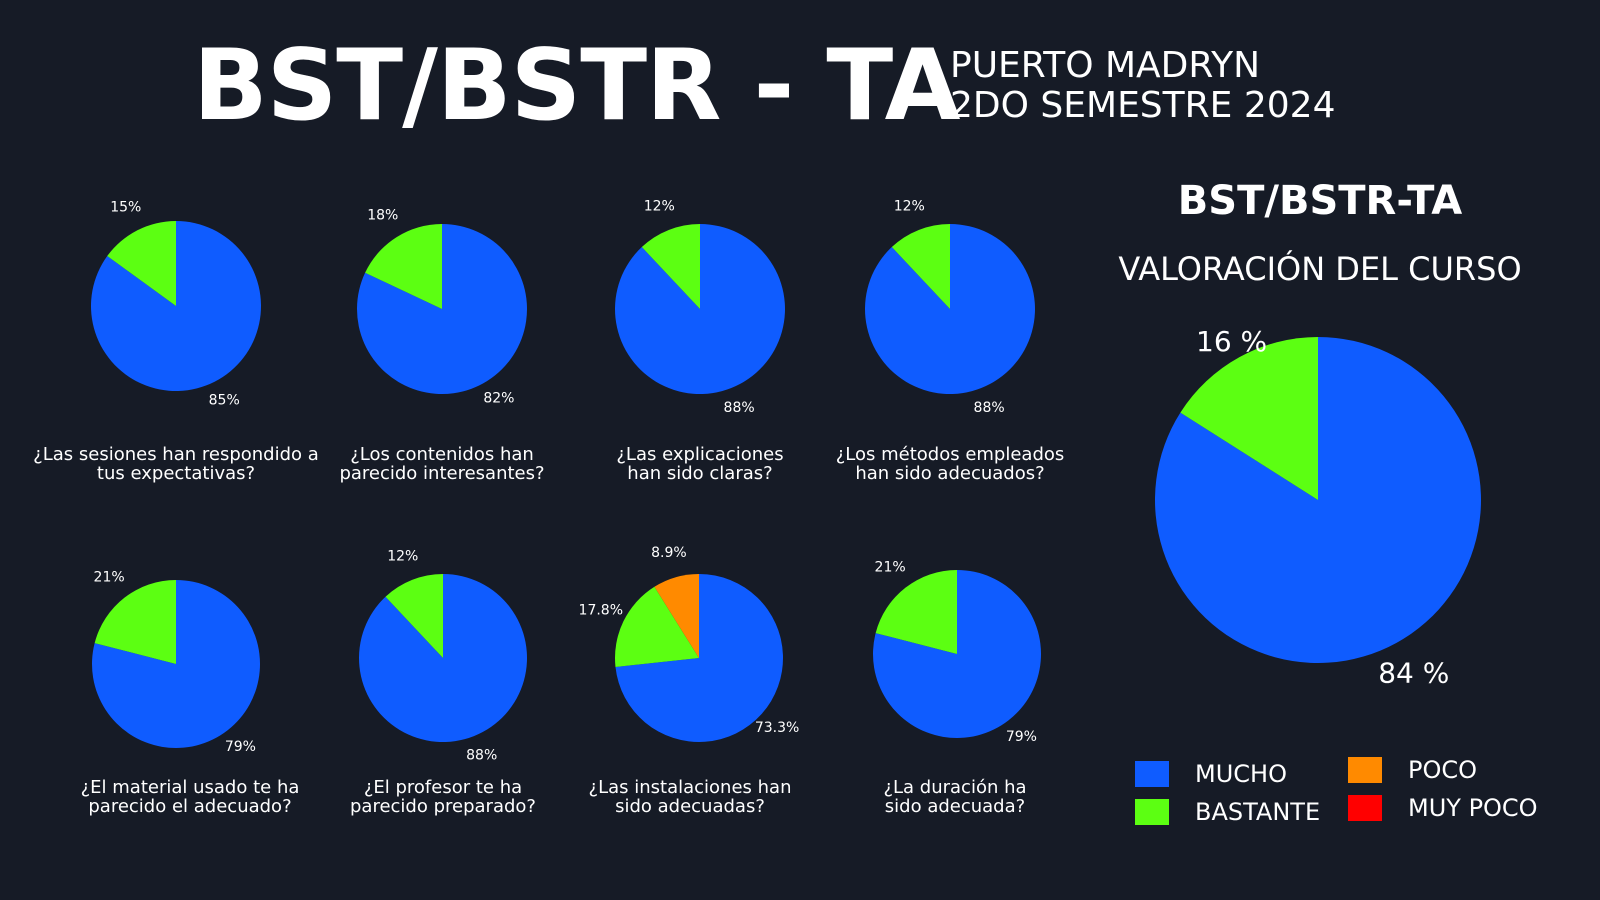 This screenshot has width=1600, height=900. I want to click on legend-label-poco: POCO, so click(1443, 770).